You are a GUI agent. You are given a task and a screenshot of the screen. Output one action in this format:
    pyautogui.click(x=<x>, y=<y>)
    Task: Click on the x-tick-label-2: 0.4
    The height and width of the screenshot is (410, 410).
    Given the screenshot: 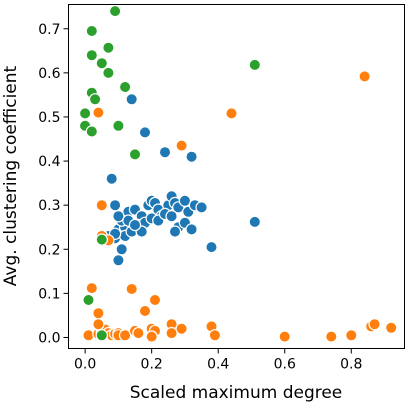 What is the action you would take?
    pyautogui.click(x=218, y=365)
    